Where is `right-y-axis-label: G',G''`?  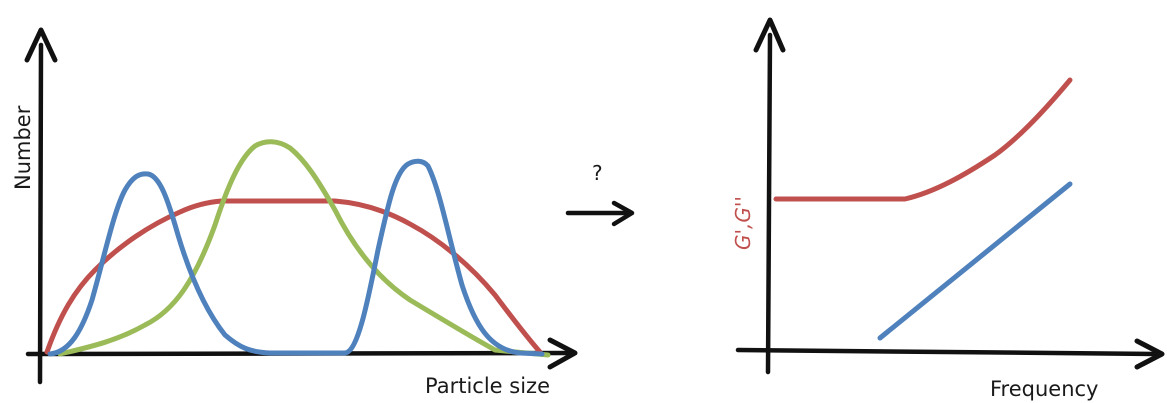 right-y-axis-label: G',G'' is located at coordinates (743, 223).